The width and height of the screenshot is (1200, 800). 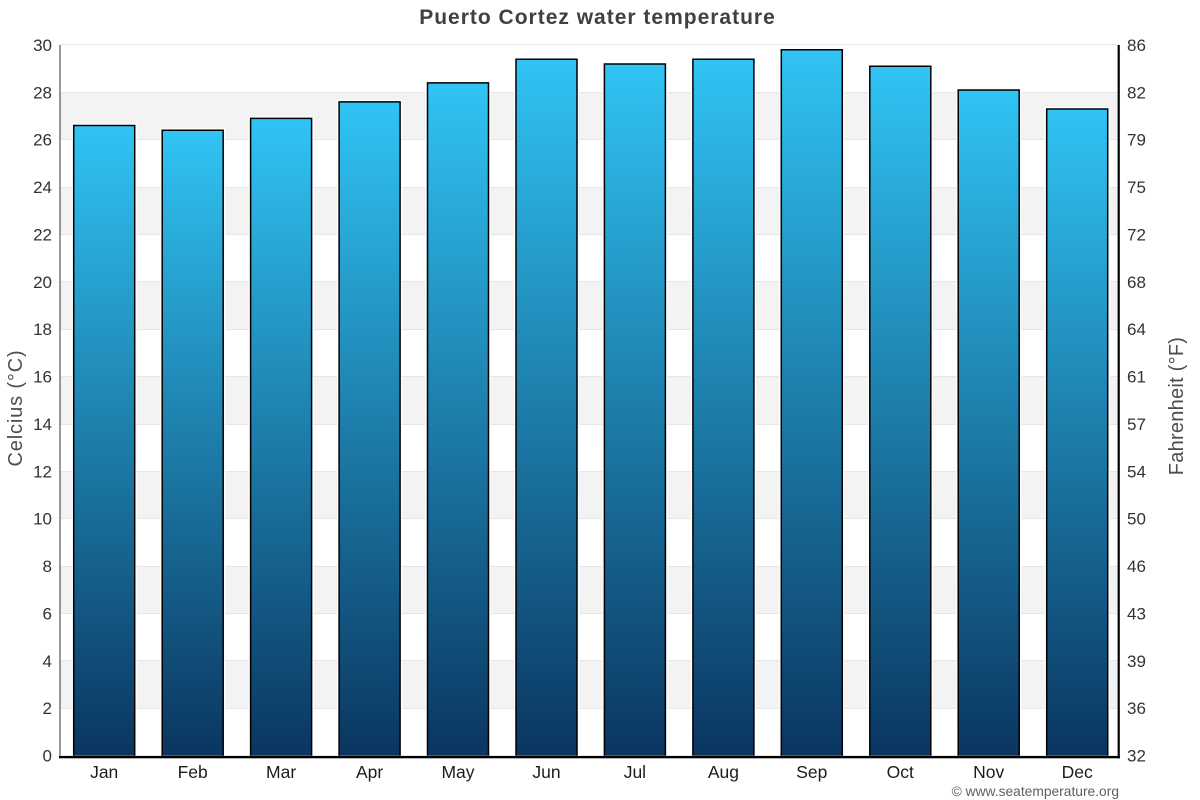 What do you see at coordinates (47, 566) in the screenshot?
I see `svg-text: 8` at bounding box center [47, 566].